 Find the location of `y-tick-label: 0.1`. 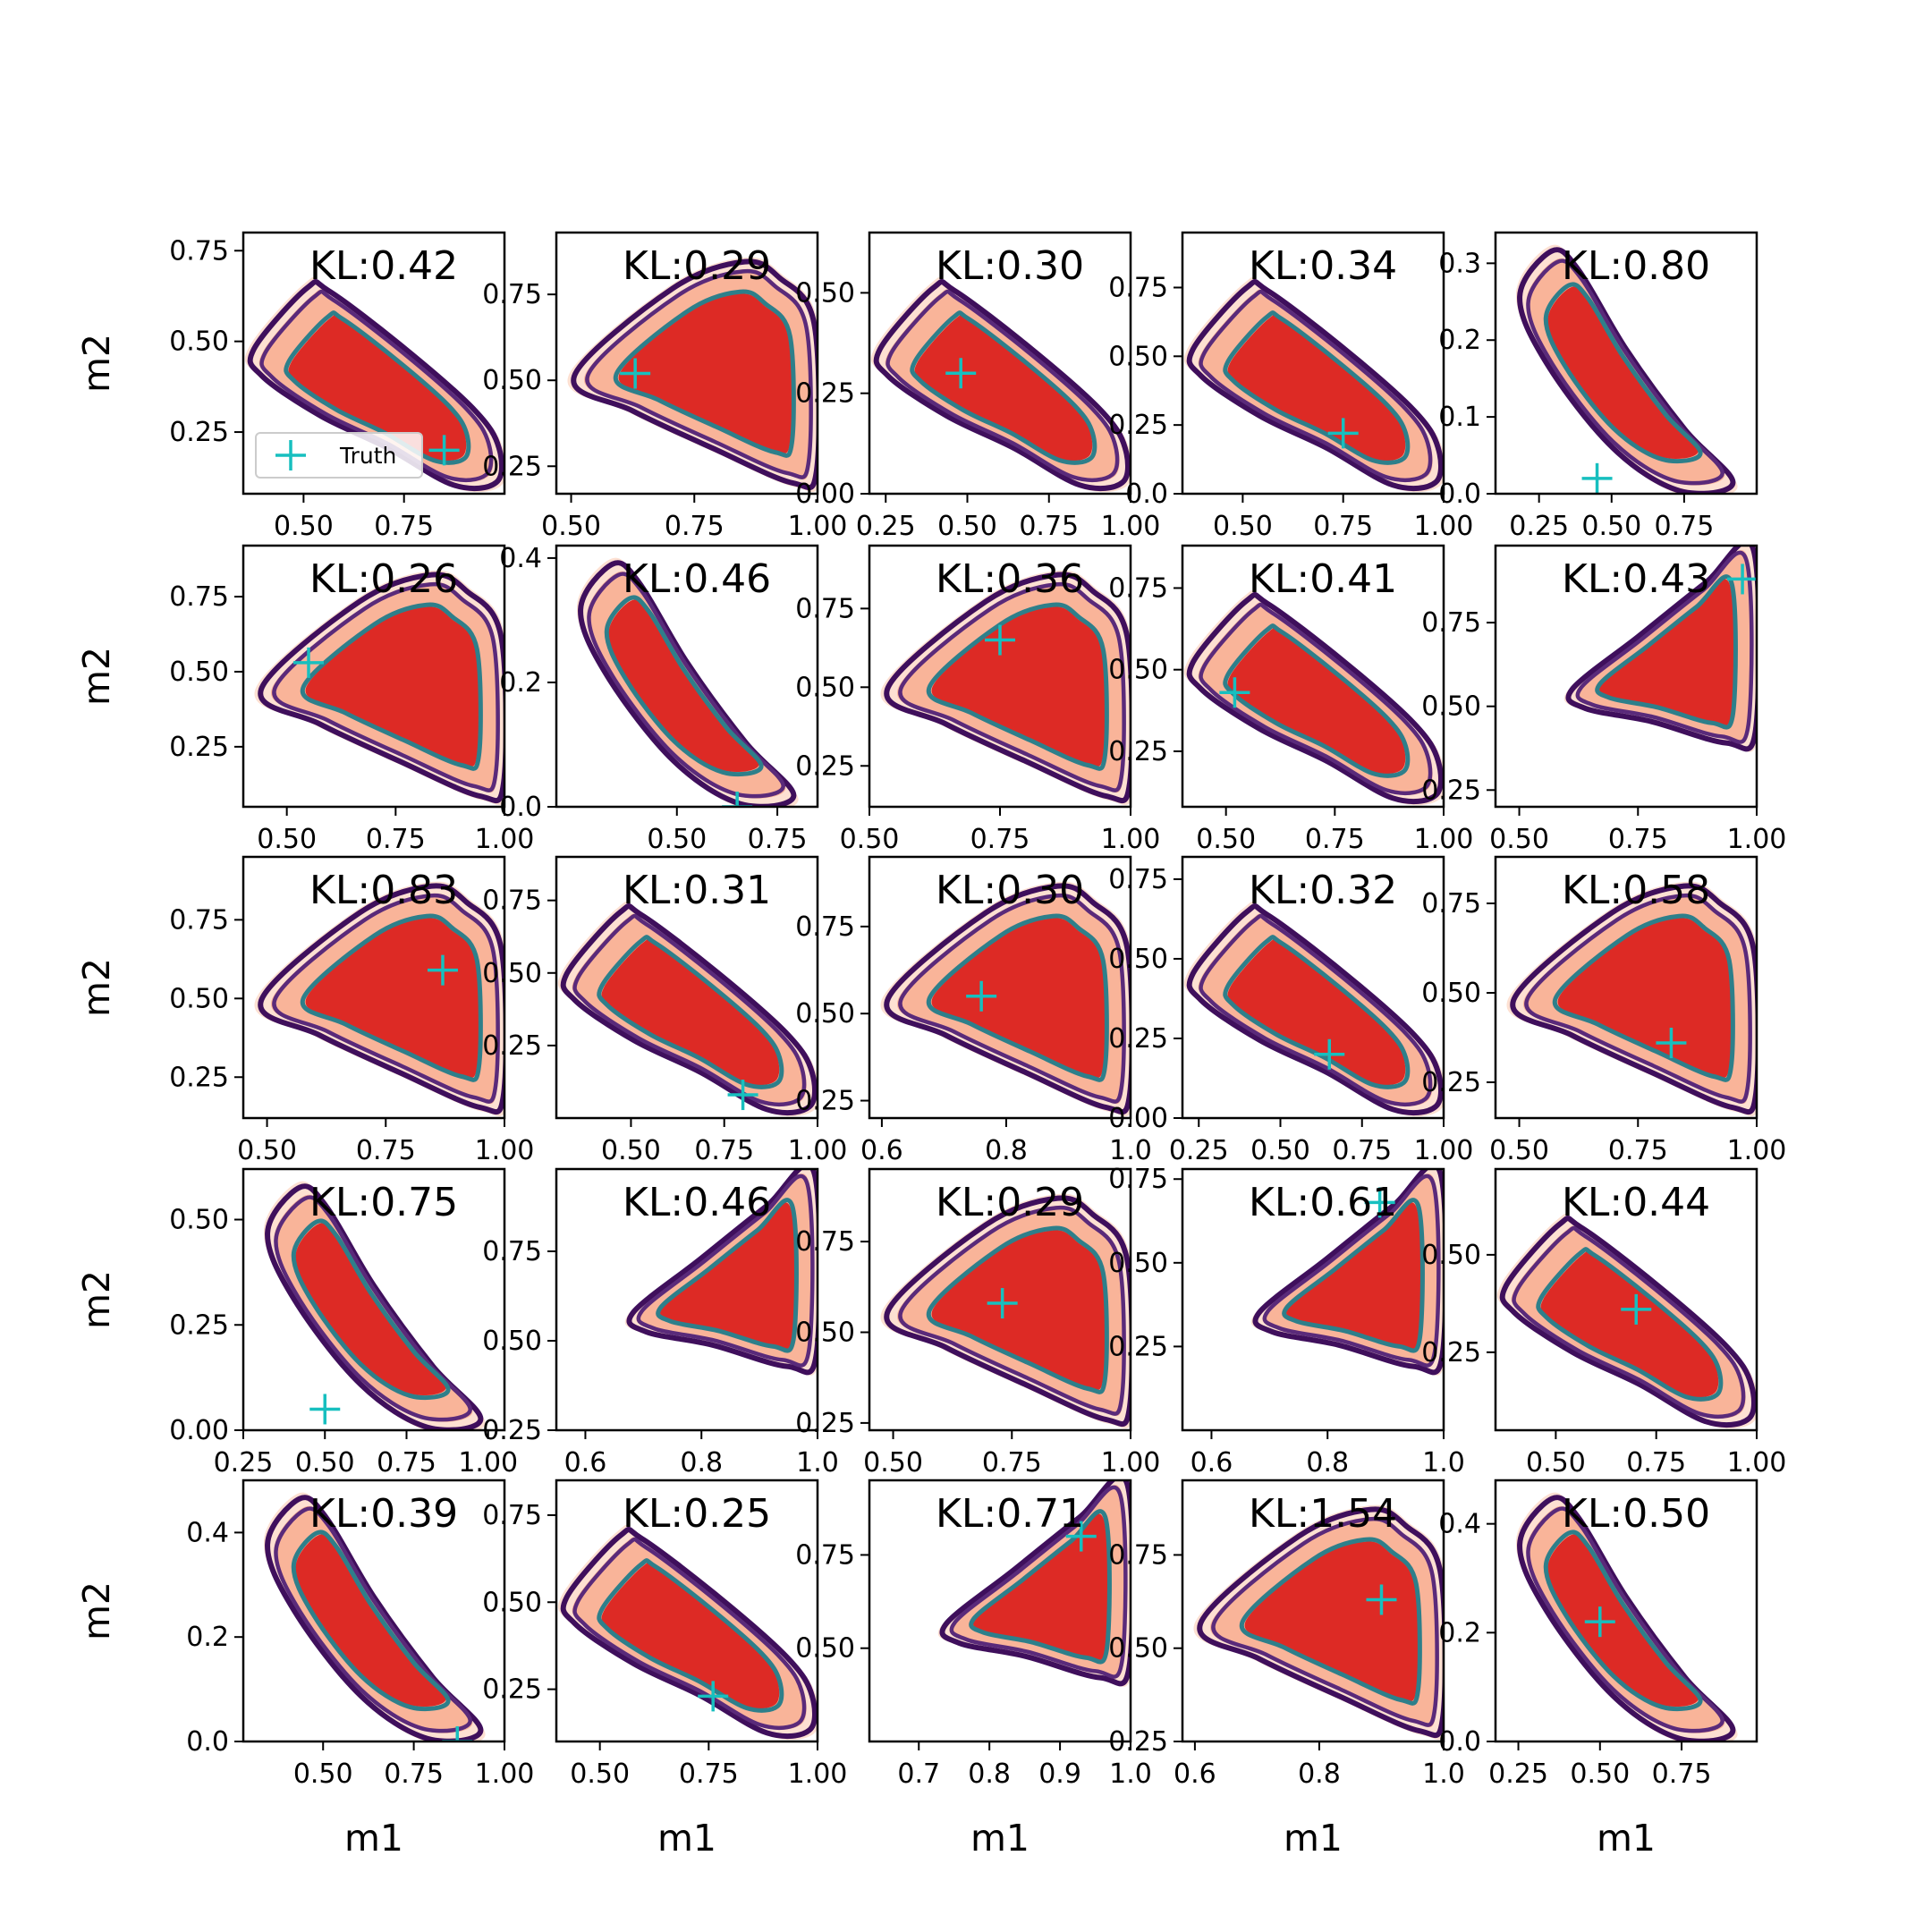

y-tick-label: 0.1 is located at coordinates (1459, 417).